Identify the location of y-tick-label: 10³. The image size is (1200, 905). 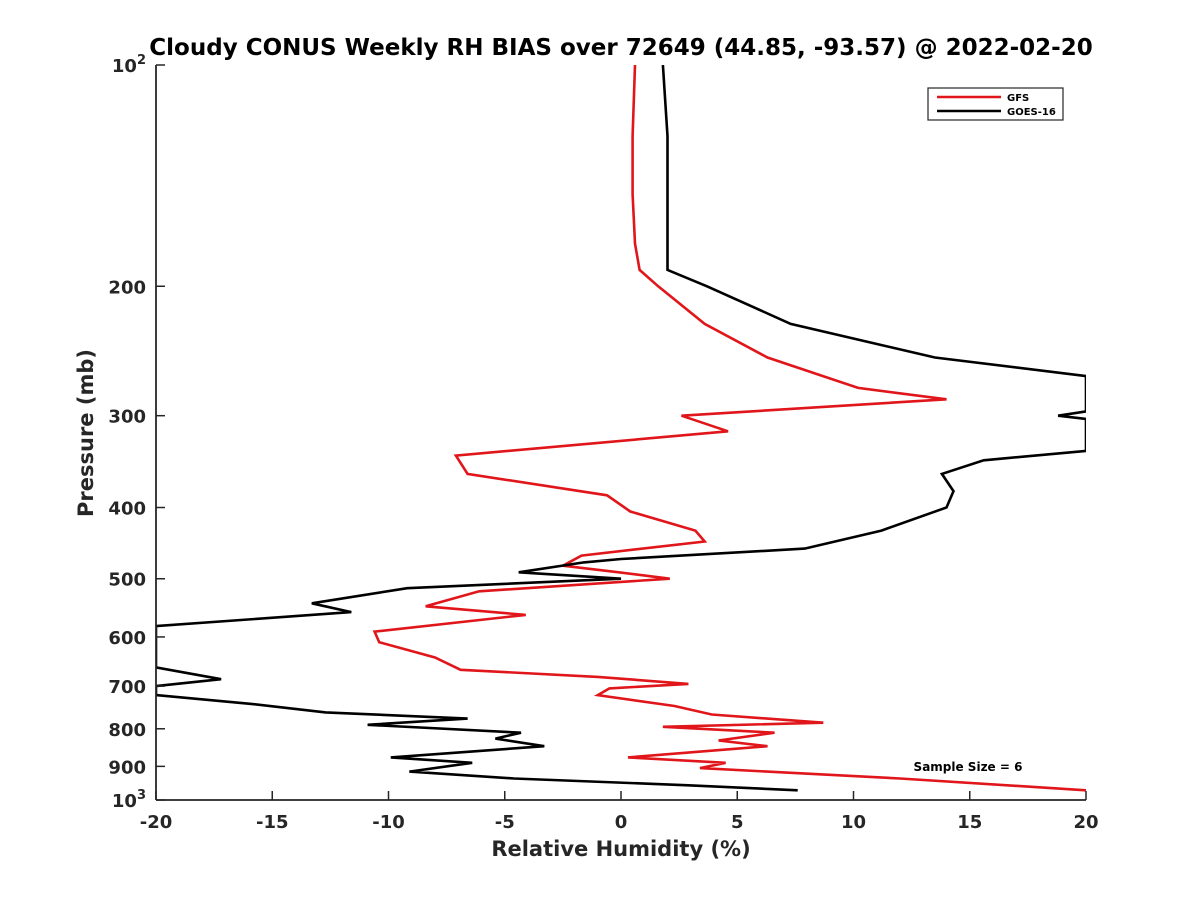
(129, 800).